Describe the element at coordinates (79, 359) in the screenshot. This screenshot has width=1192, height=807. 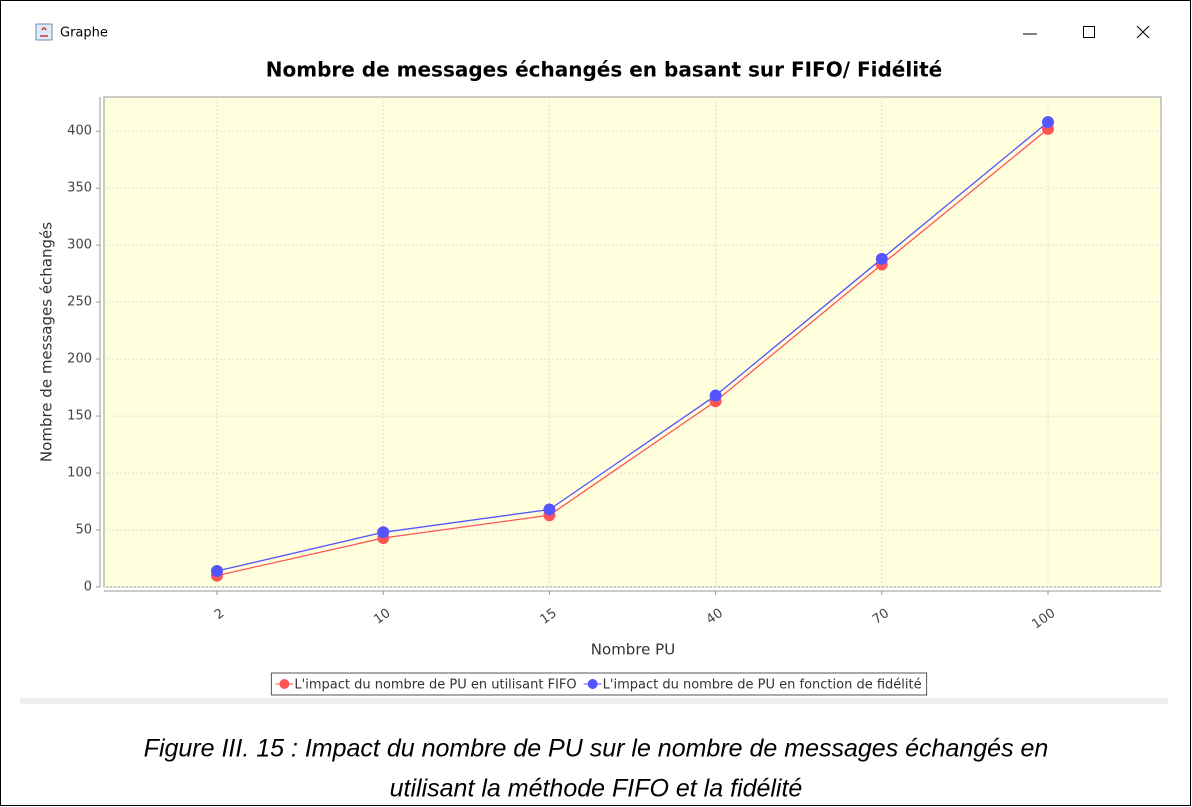
I see `y-tick-label: 200` at that location.